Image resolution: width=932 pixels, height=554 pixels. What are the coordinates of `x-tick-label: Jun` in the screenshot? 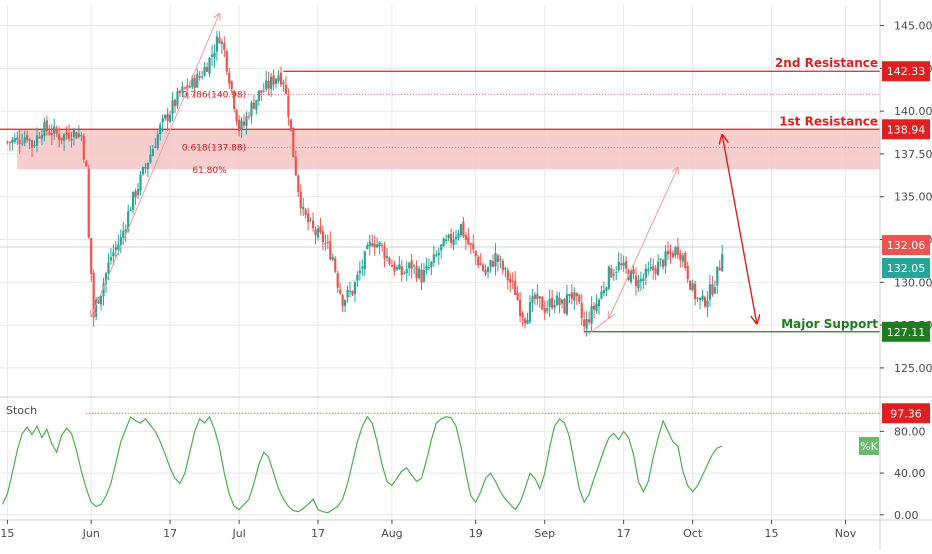 It's located at (91, 533).